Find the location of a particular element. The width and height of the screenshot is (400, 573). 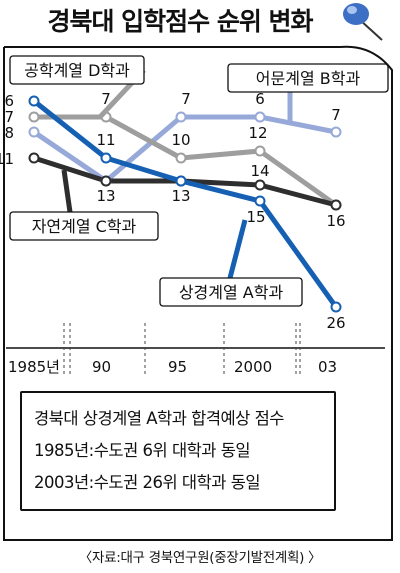

page-title: 경북대 입학점수 순위 변화 is located at coordinates (180, 21).